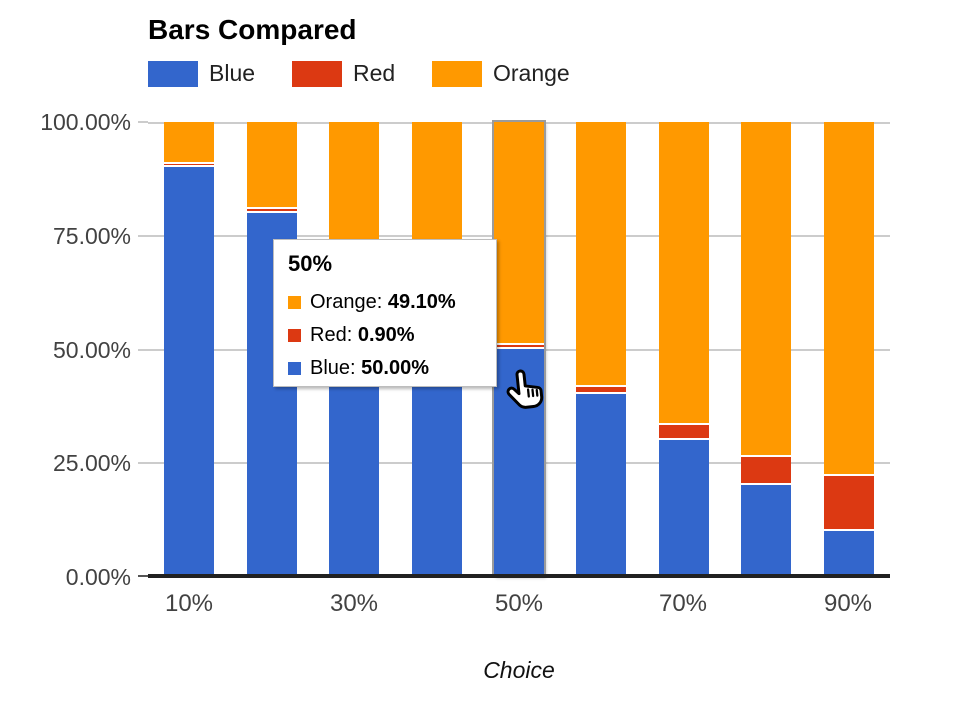 The width and height of the screenshot is (978, 704). I want to click on x-axis-label-90: 90%, so click(848, 603).